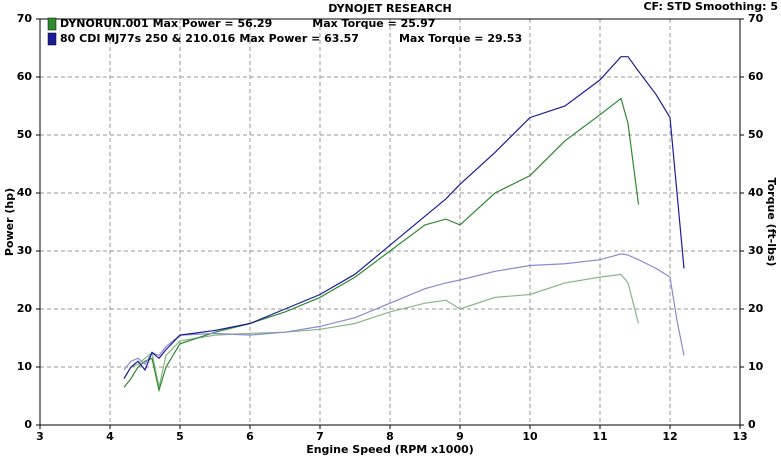 This screenshot has width=781, height=457. I want to click on x-tick-label: 8, so click(390, 436).